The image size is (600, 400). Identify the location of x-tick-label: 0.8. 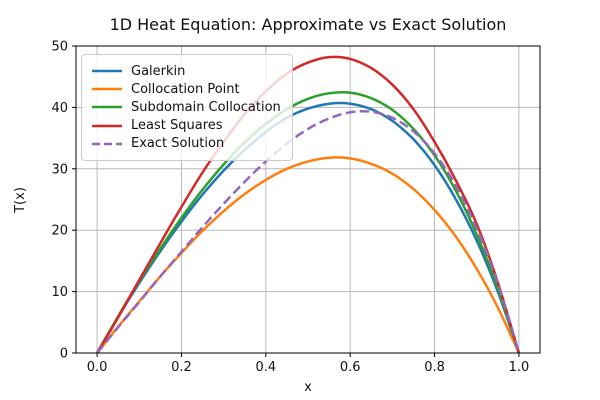
(434, 367).